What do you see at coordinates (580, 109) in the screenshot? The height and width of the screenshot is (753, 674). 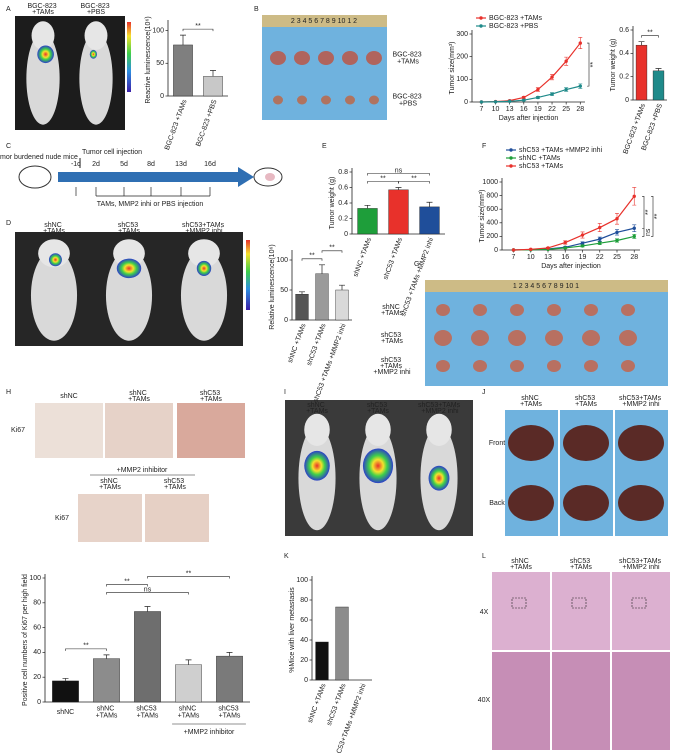 I see `x-tick-label: 28` at bounding box center [580, 109].